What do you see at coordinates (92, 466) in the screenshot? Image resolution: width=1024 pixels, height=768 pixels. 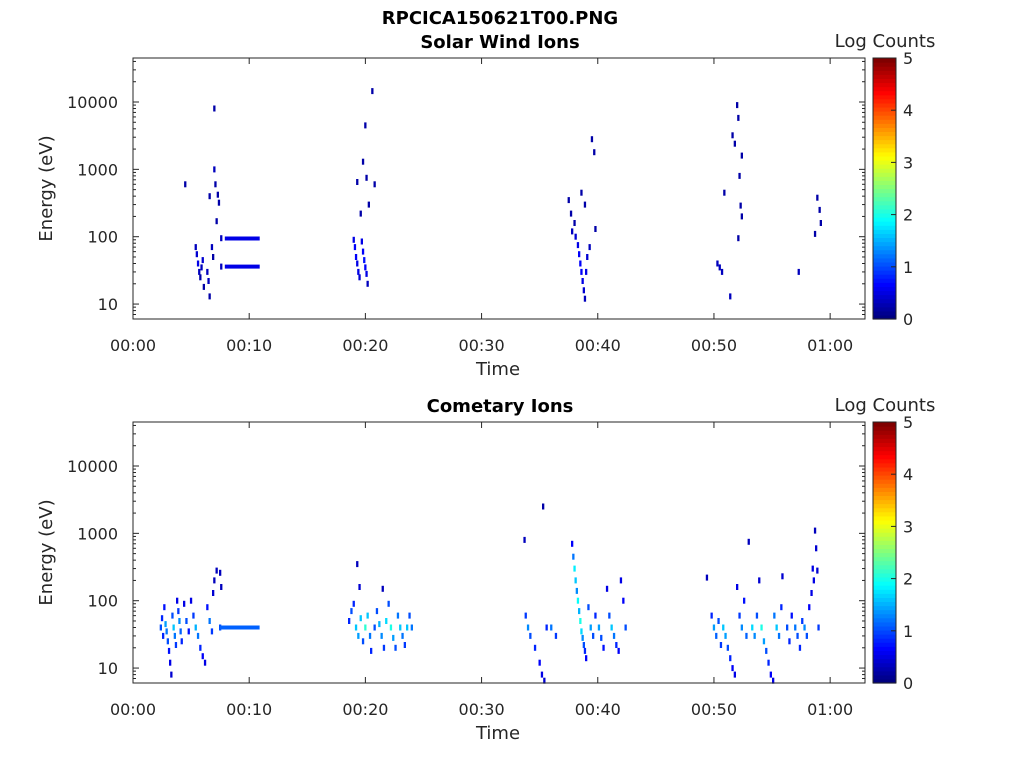 I see `y-tick-label: 10000` at bounding box center [92, 466].